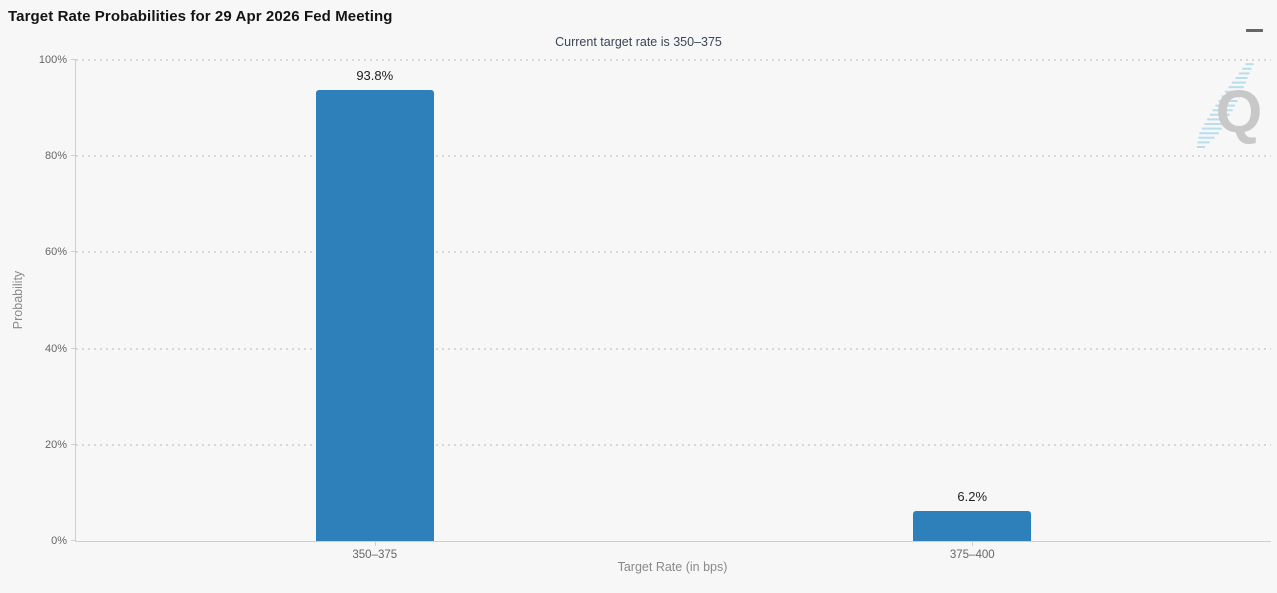  Describe the element at coordinates (55, 348) in the screenshot. I see `y-axis-tick-label: 40%` at that location.